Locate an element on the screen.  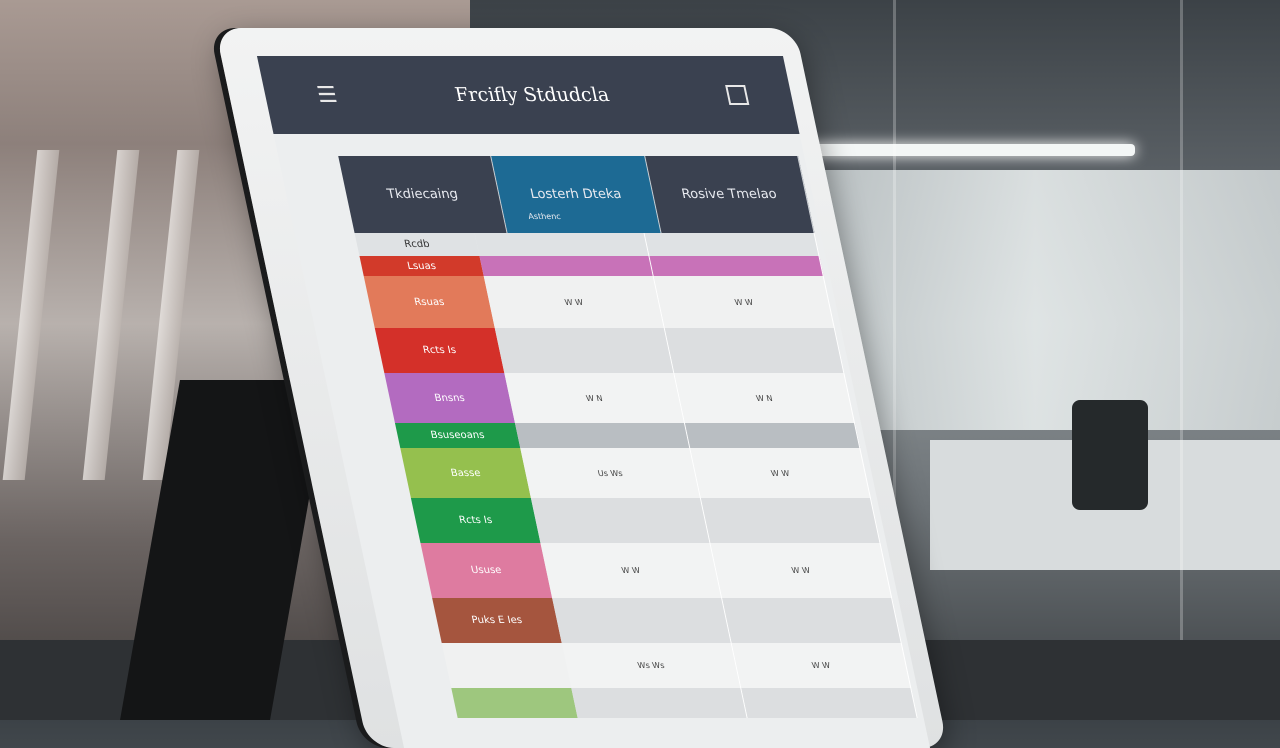
column-header: Tkdiecaing is located at coordinates (423, 194).